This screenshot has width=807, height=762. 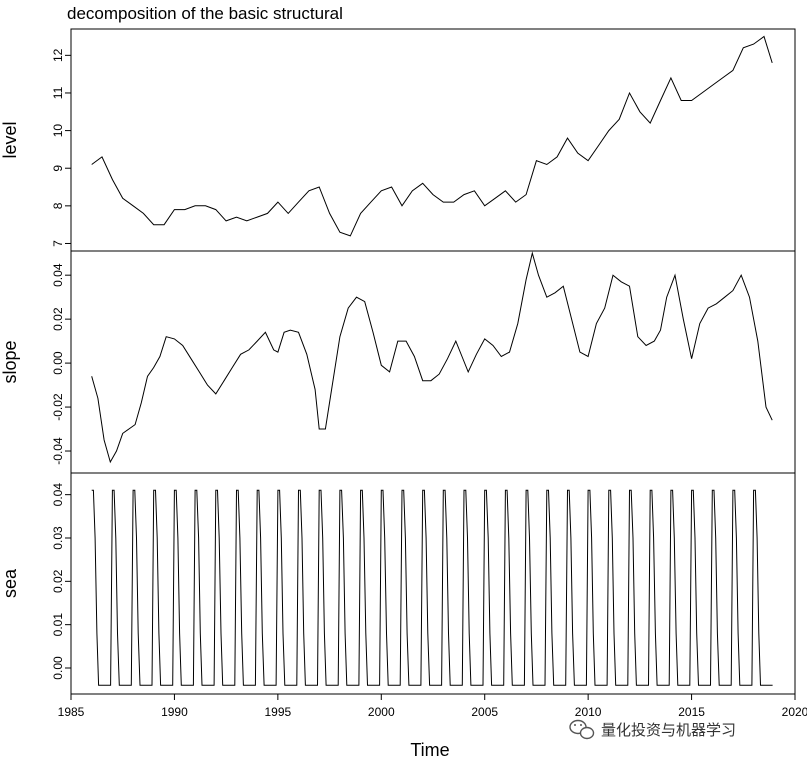 What do you see at coordinates (10, 139) in the screenshot?
I see `y-axis-label-level: level` at bounding box center [10, 139].